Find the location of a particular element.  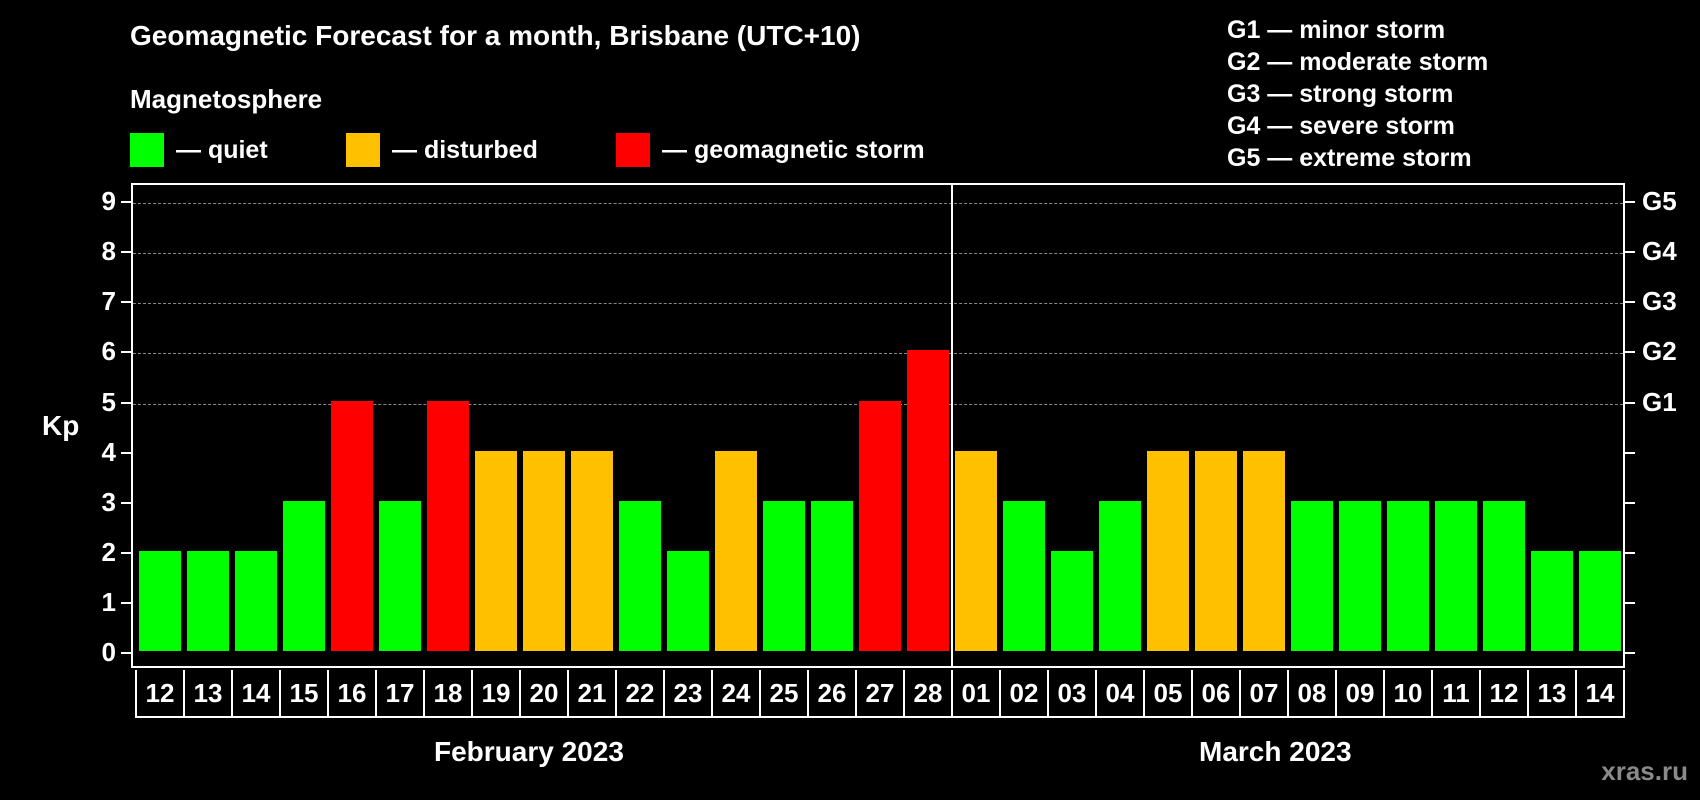

date-cell: 28 is located at coordinates (929, 693).